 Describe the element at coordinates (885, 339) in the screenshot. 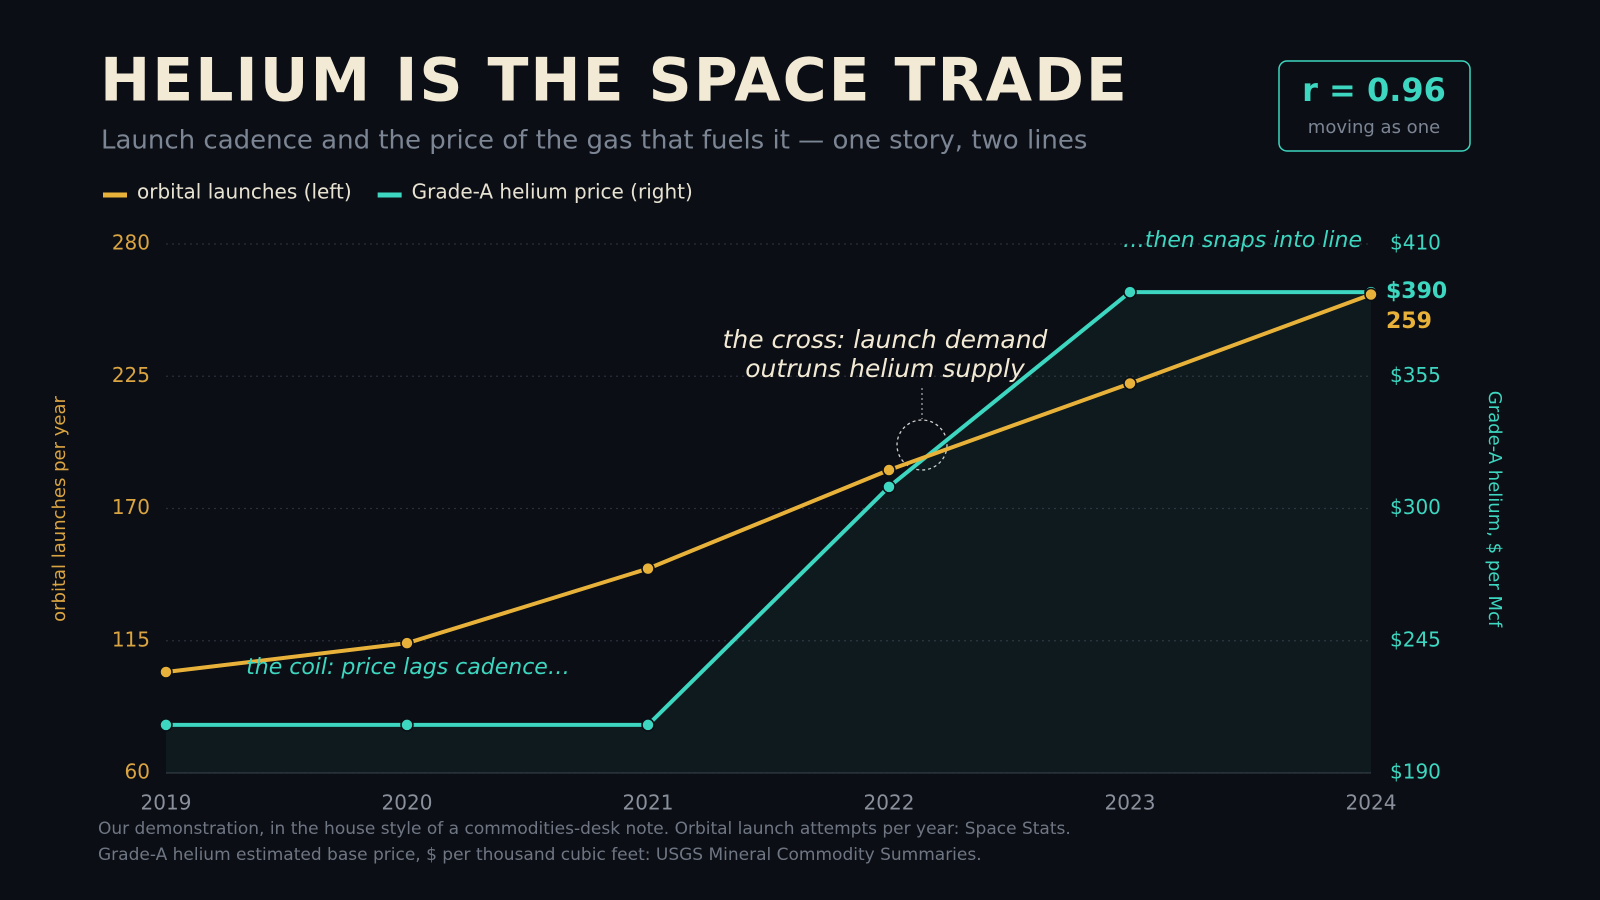

I see `annotation: the cross: launch demand` at that location.